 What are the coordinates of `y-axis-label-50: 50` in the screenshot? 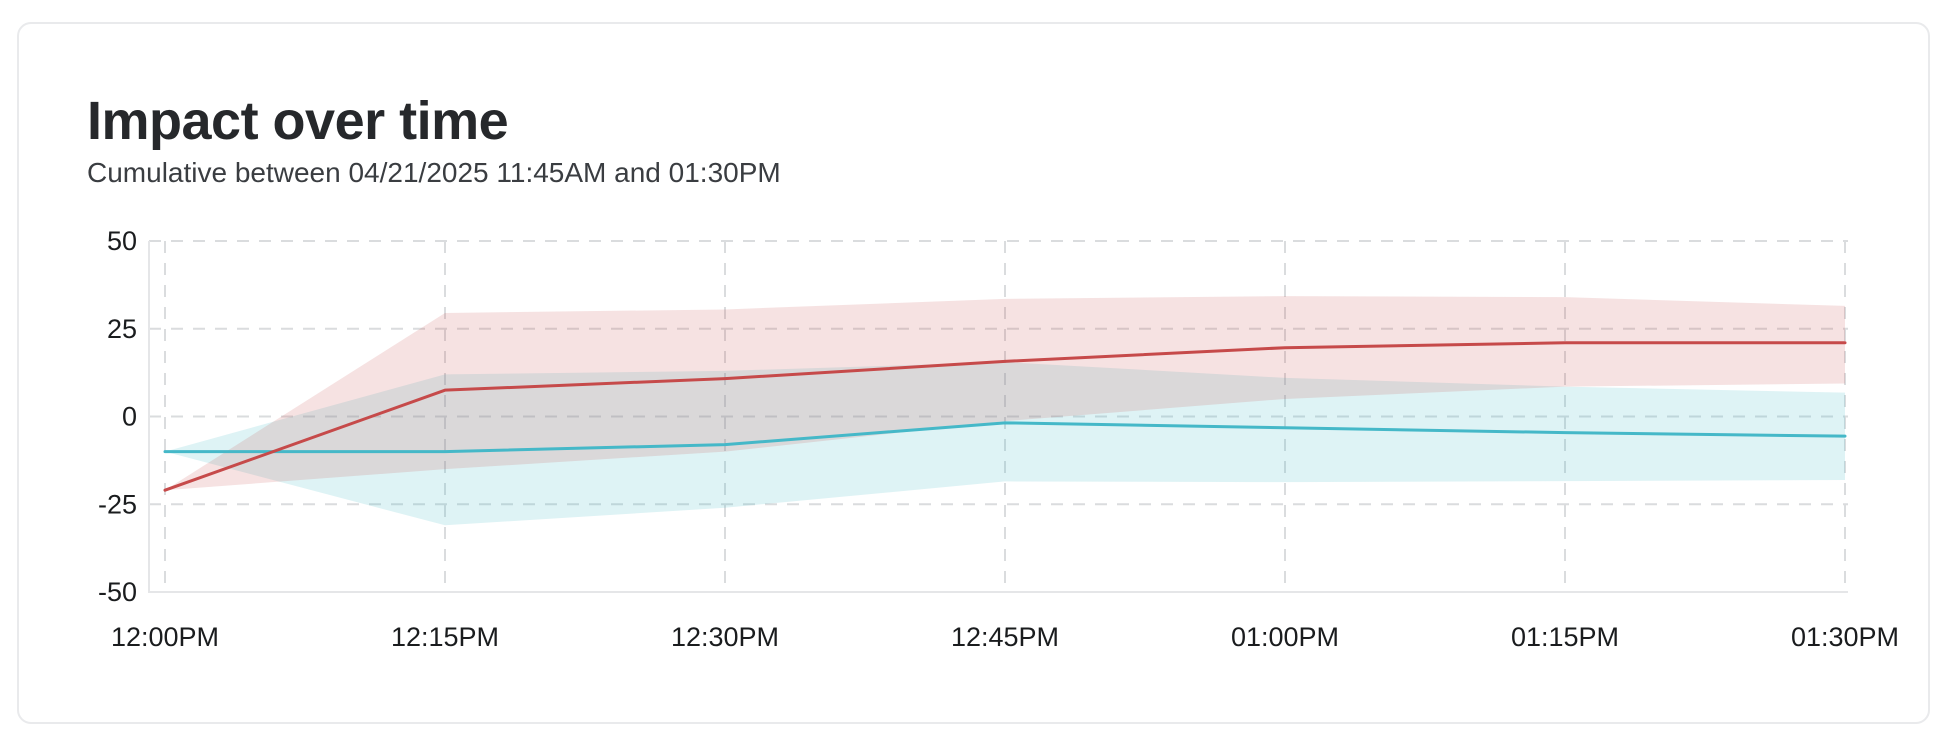 It's located at (122, 241).